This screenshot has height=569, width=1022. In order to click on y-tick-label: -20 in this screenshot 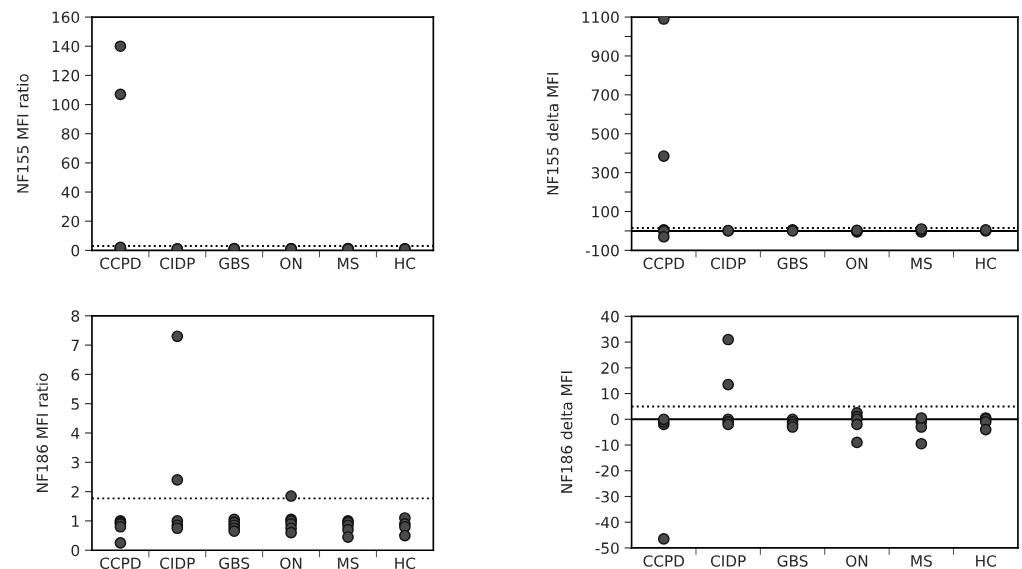, I will do `click(607, 471)`.